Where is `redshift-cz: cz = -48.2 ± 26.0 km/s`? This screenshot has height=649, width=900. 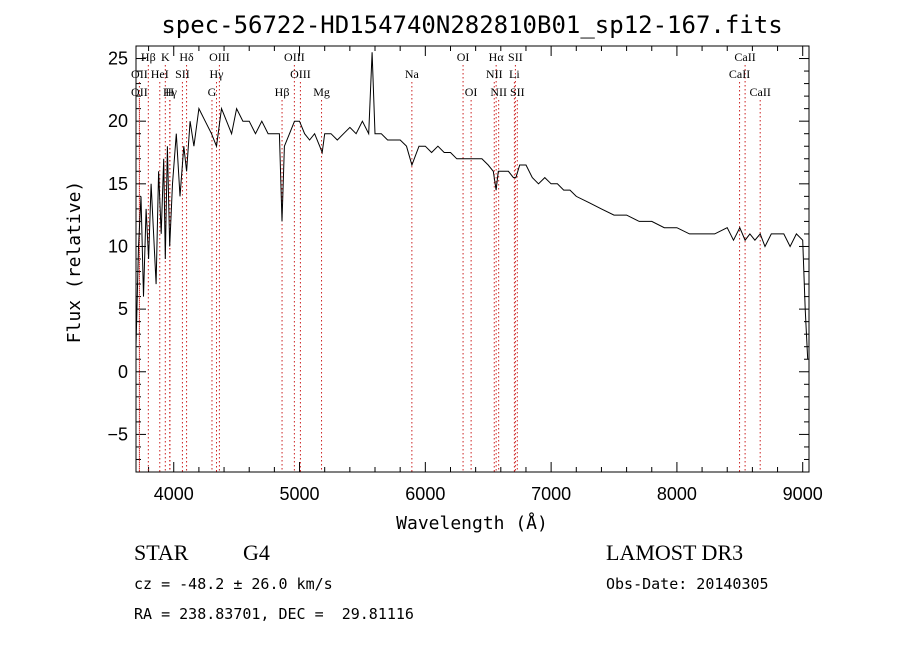 redshift-cz: cz = -48.2 ± 26.0 km/s is located at coordinates (233, 584).